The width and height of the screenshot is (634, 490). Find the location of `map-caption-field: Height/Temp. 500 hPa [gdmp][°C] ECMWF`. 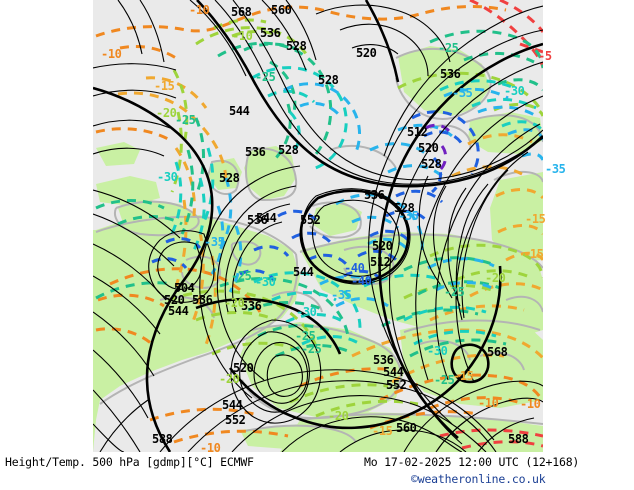

map-caption-field: Height/Temp. 500 hPa [gdmp][°C] ECMWF is located at coordinates (129, 462).